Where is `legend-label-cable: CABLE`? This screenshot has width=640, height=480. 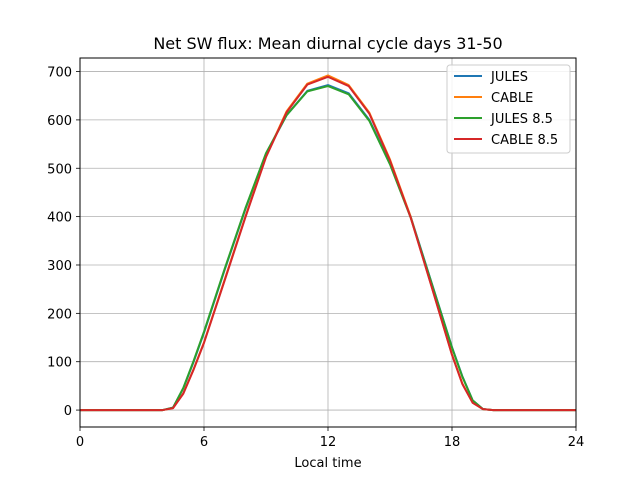
legend-label-cable: CABLE is located at coordinates (512, 98).